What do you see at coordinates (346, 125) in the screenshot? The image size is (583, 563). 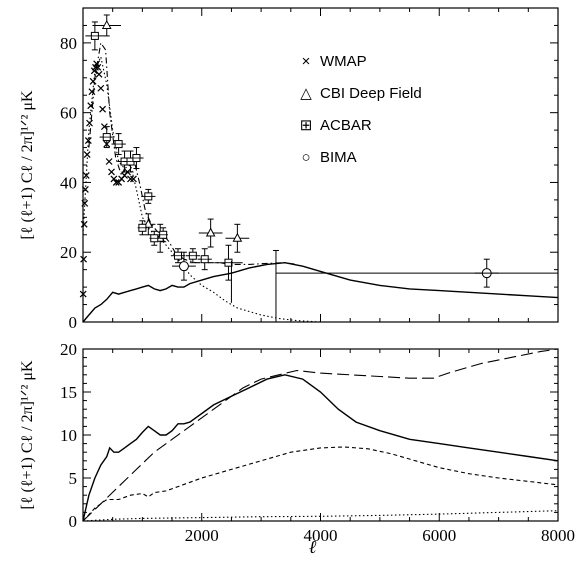 I see `legend-label: ACBAR` at bounding box center [346, 125].